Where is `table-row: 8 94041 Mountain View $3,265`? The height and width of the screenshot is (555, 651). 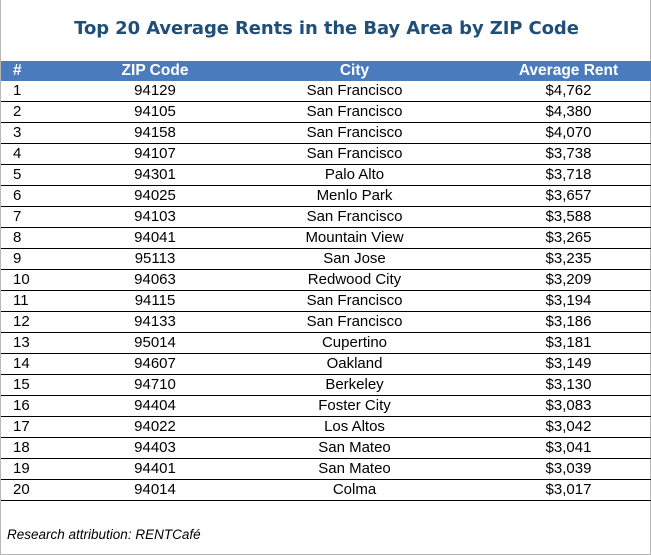 table-row: 8 94041 Mountain View $3,265 is located at coordinates (326, 238).